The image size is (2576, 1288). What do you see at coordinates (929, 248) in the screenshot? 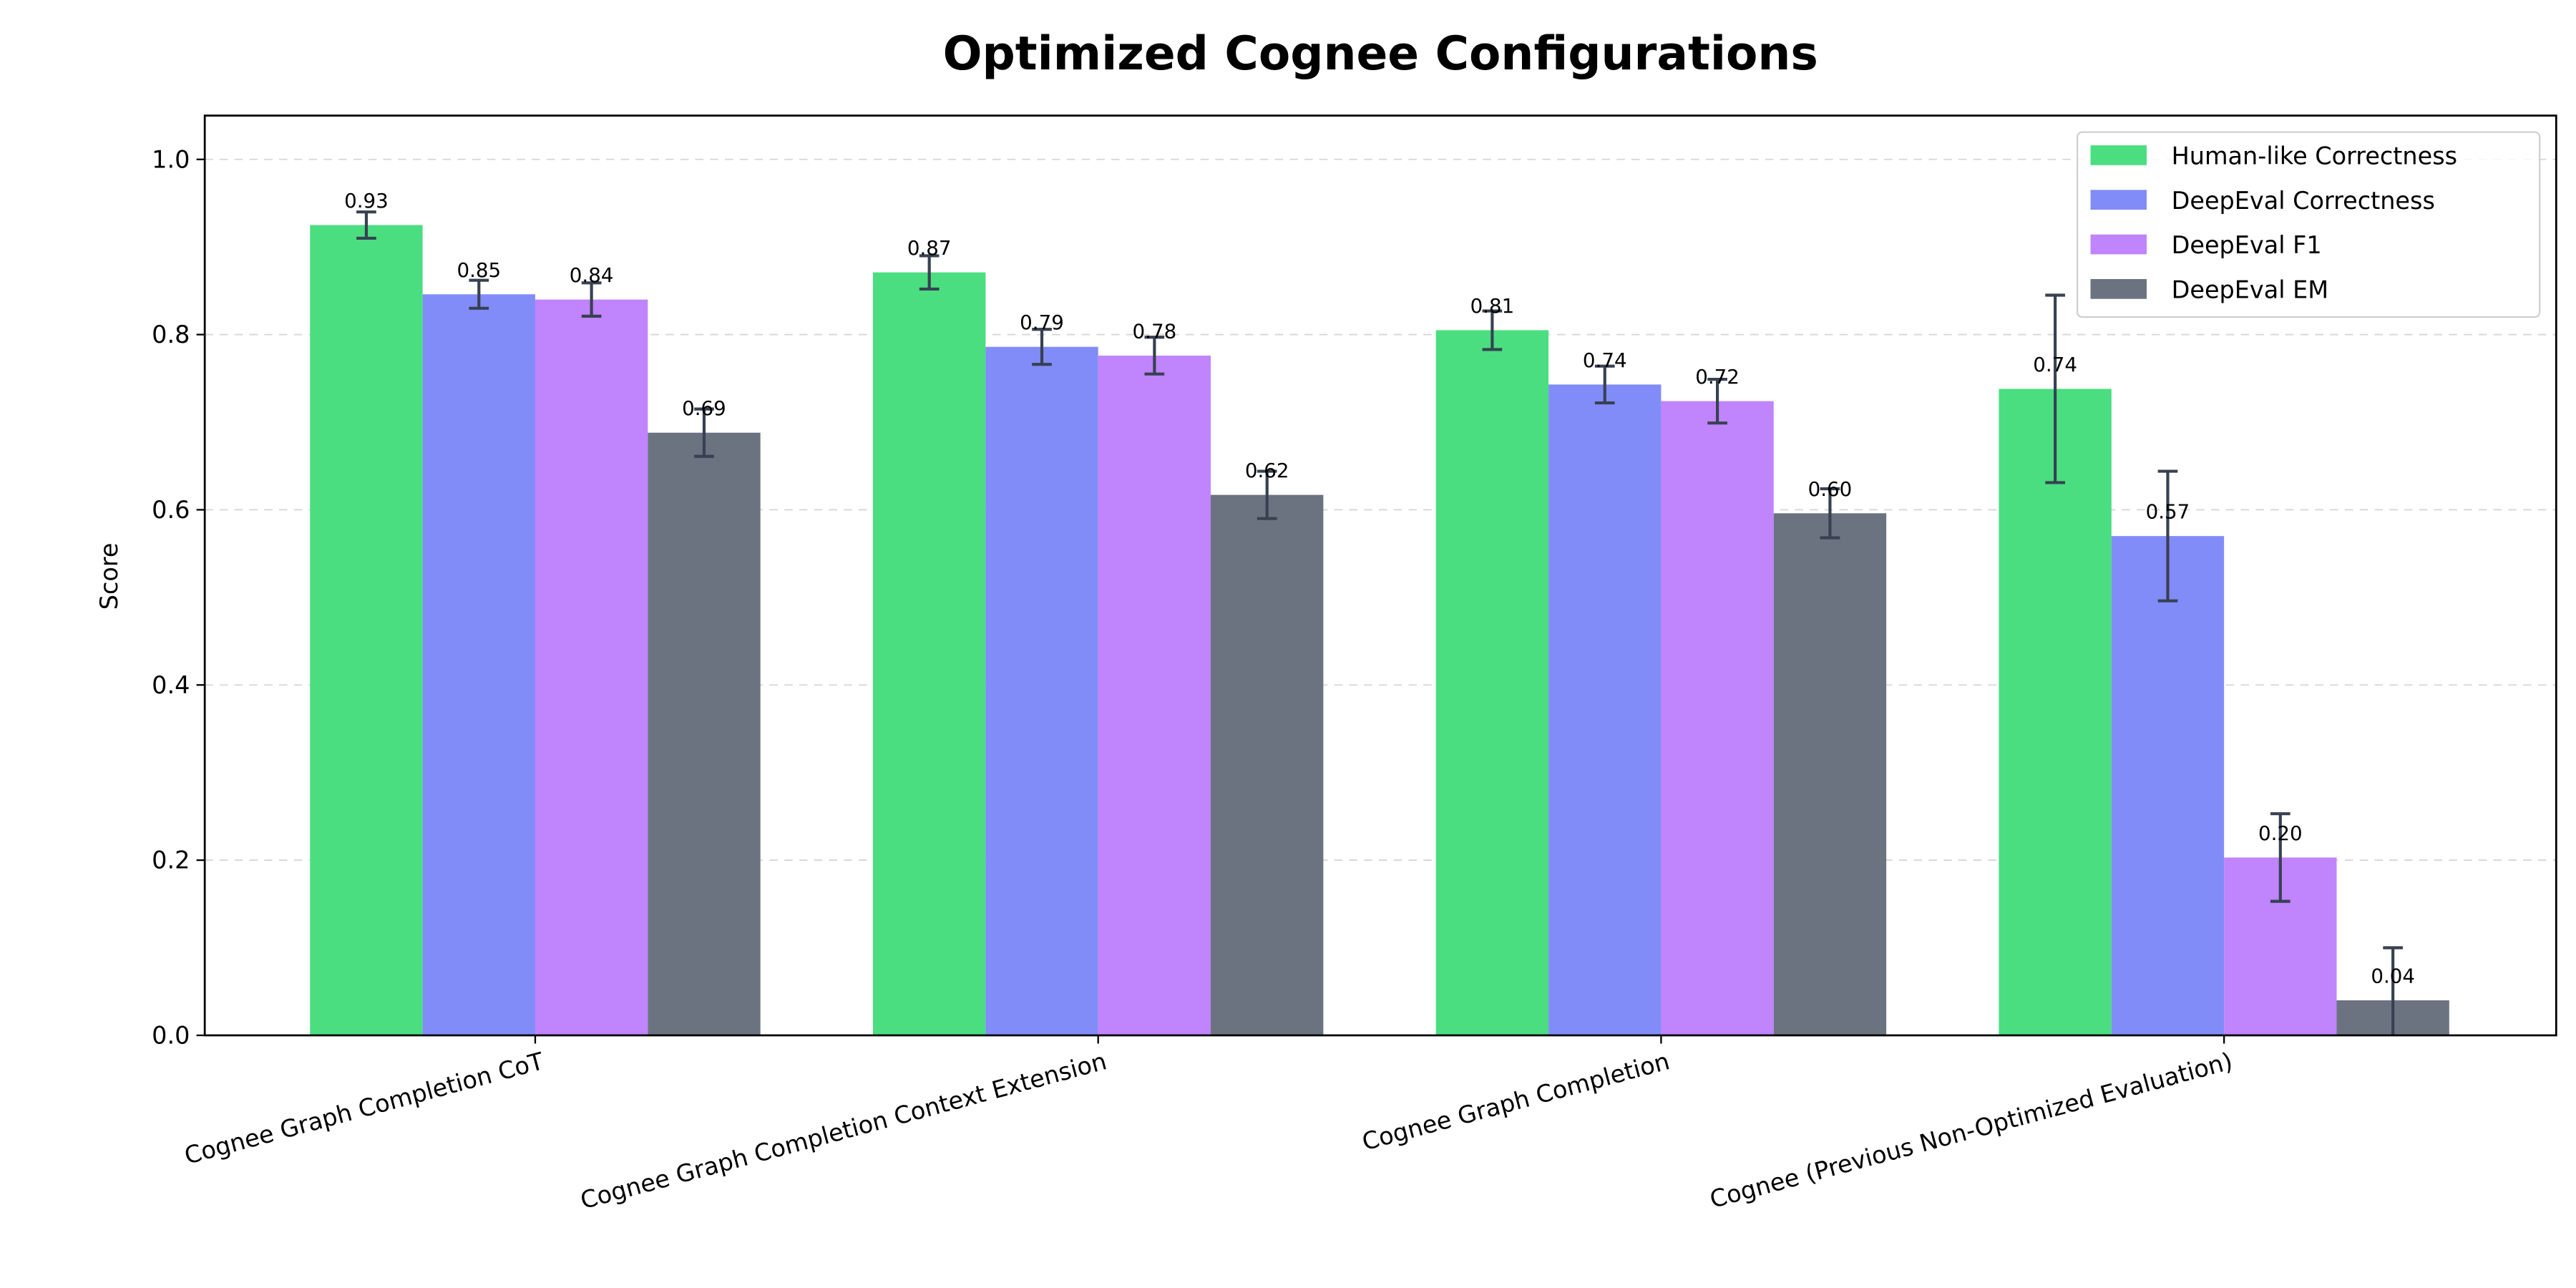
I see `value-label: 0.87` at bounding box center [929, 248].